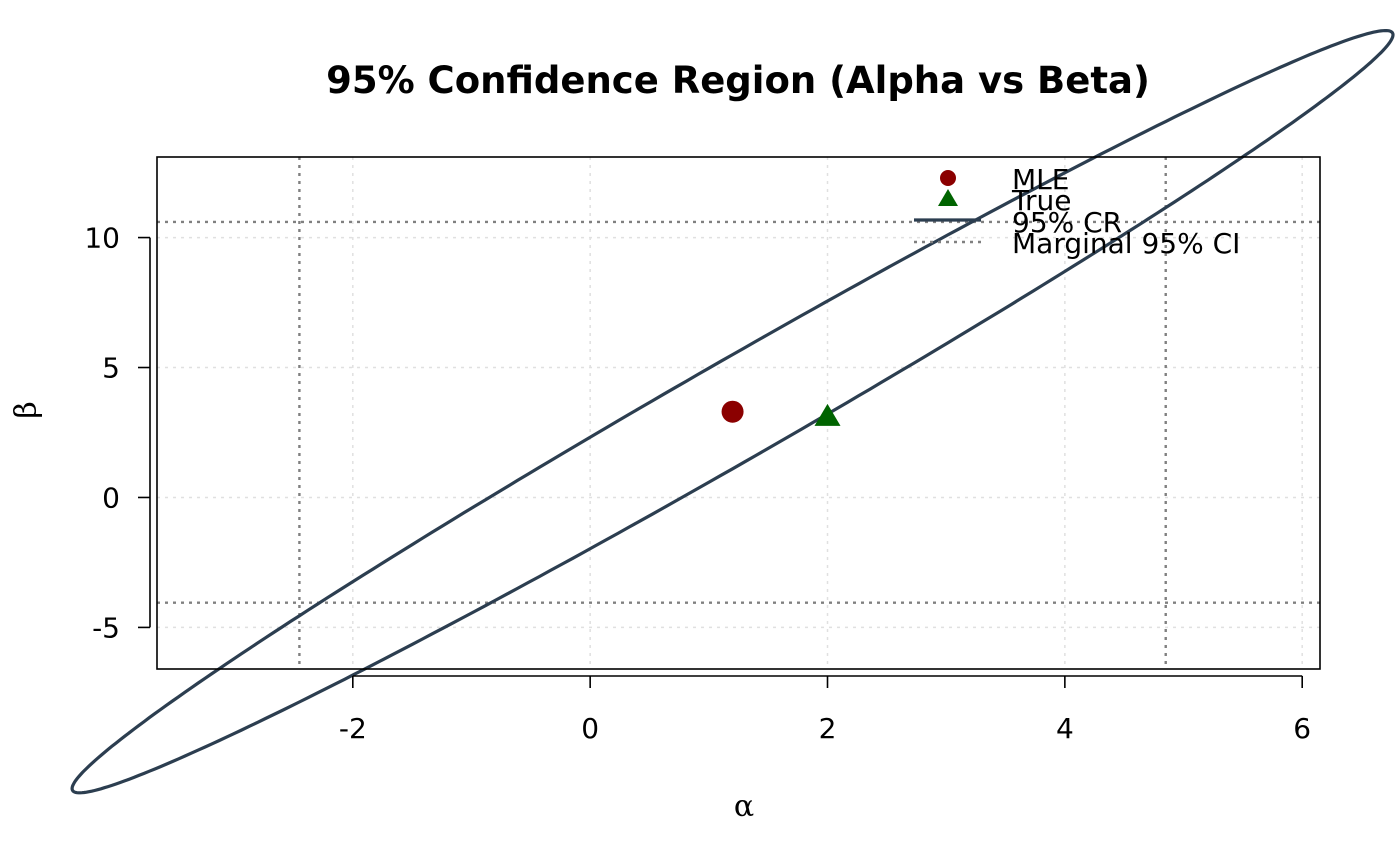  What do you see at coordinates (353, 728) in the screenshot?
I see `x-tick-label-0: -2` at bounding box center [353, 728].